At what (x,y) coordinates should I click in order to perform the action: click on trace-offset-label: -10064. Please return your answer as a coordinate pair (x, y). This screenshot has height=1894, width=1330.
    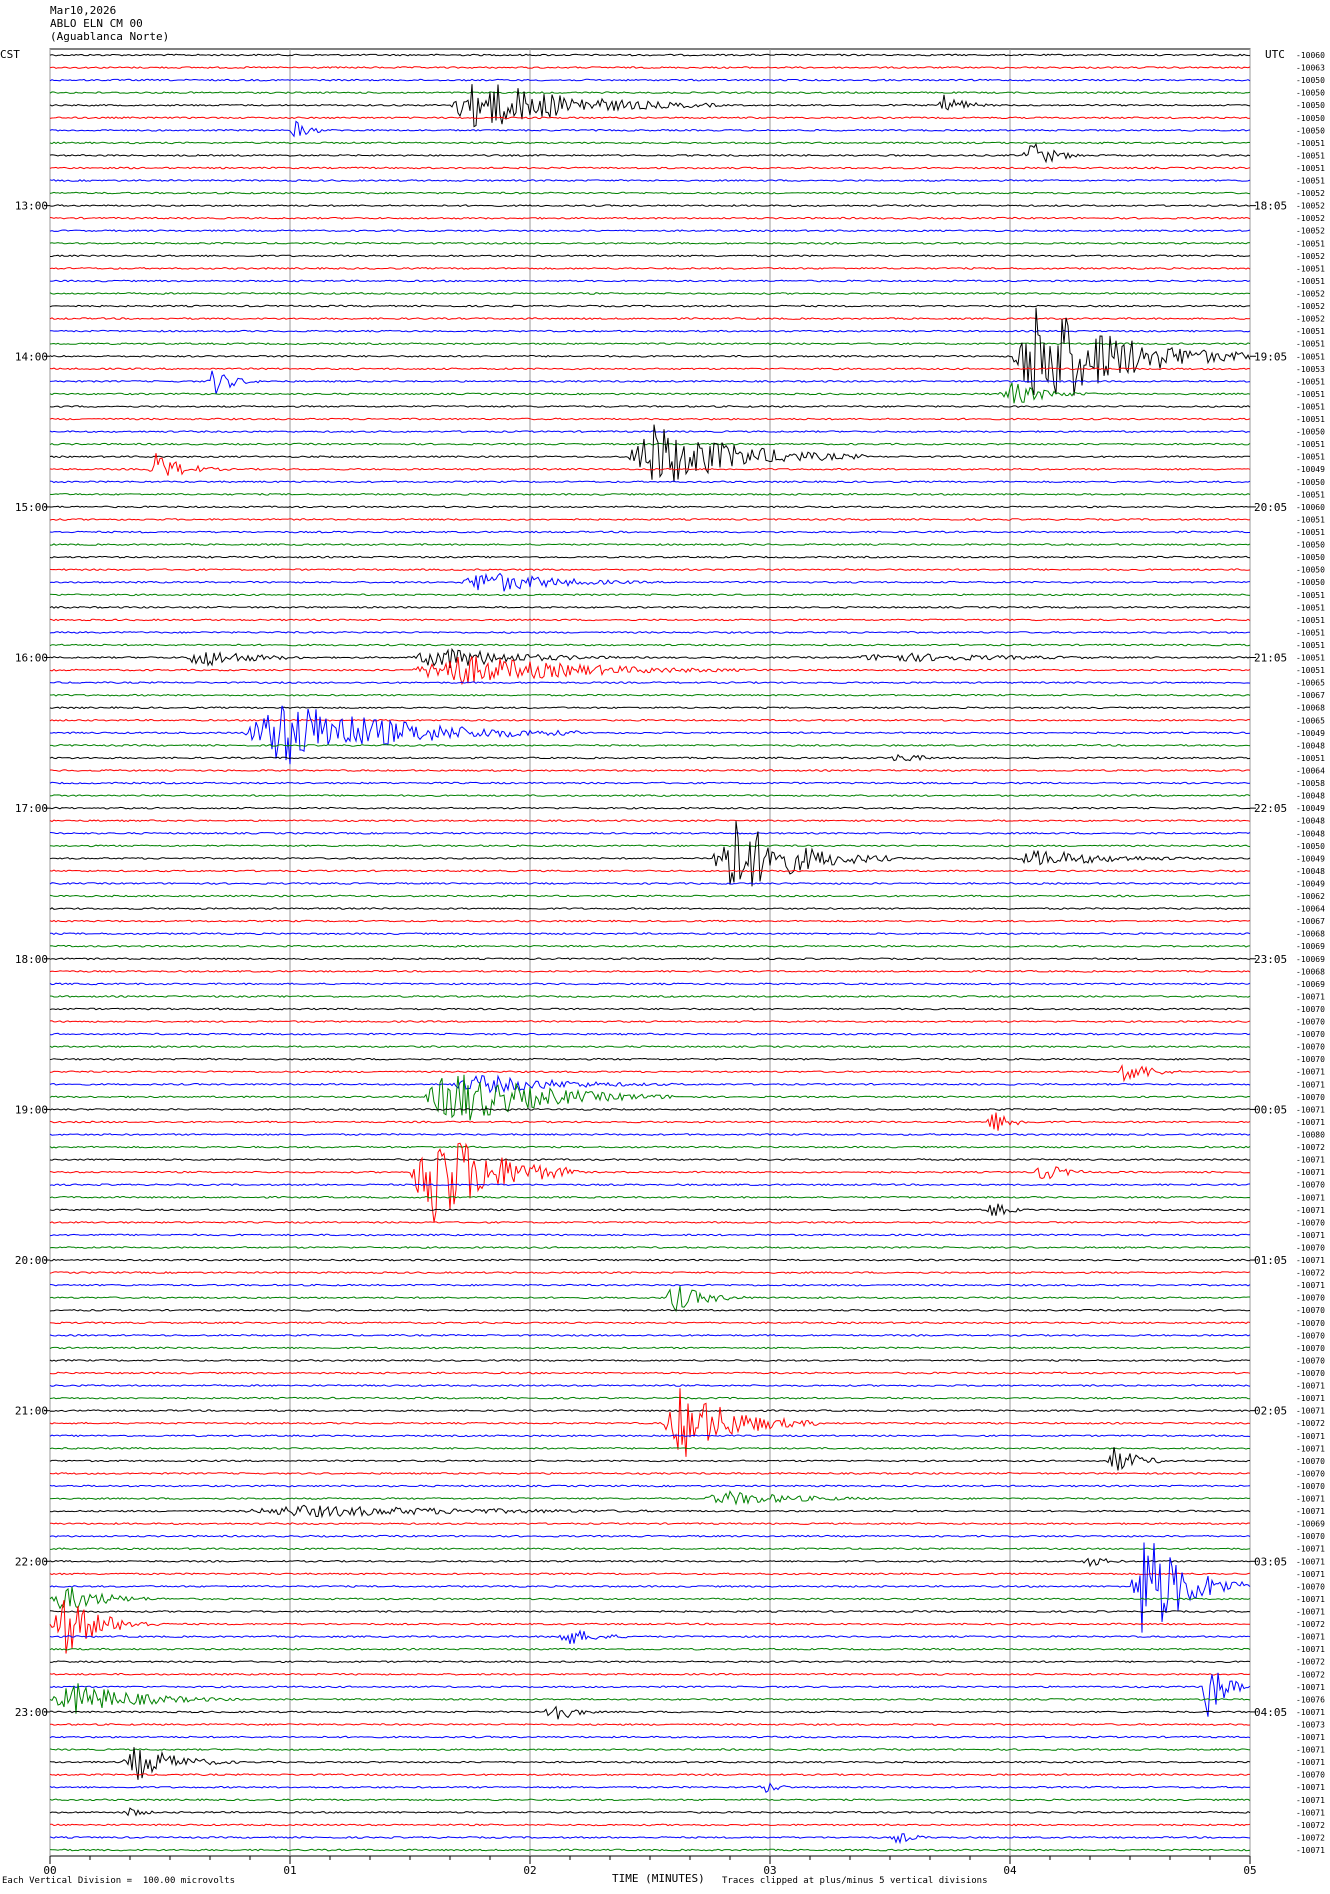
    Looking at the image, I should click on (1310, 770).